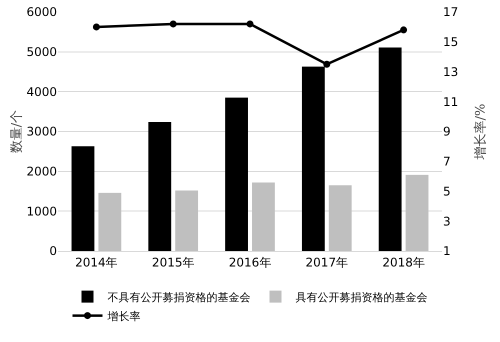 Image resolution: width=500 pixels, height=342 pixels. What do you see at coordinates (327, 262) in the screenshot?
I see `x-tick-label: 2017年` at bounding box center [327, 262].